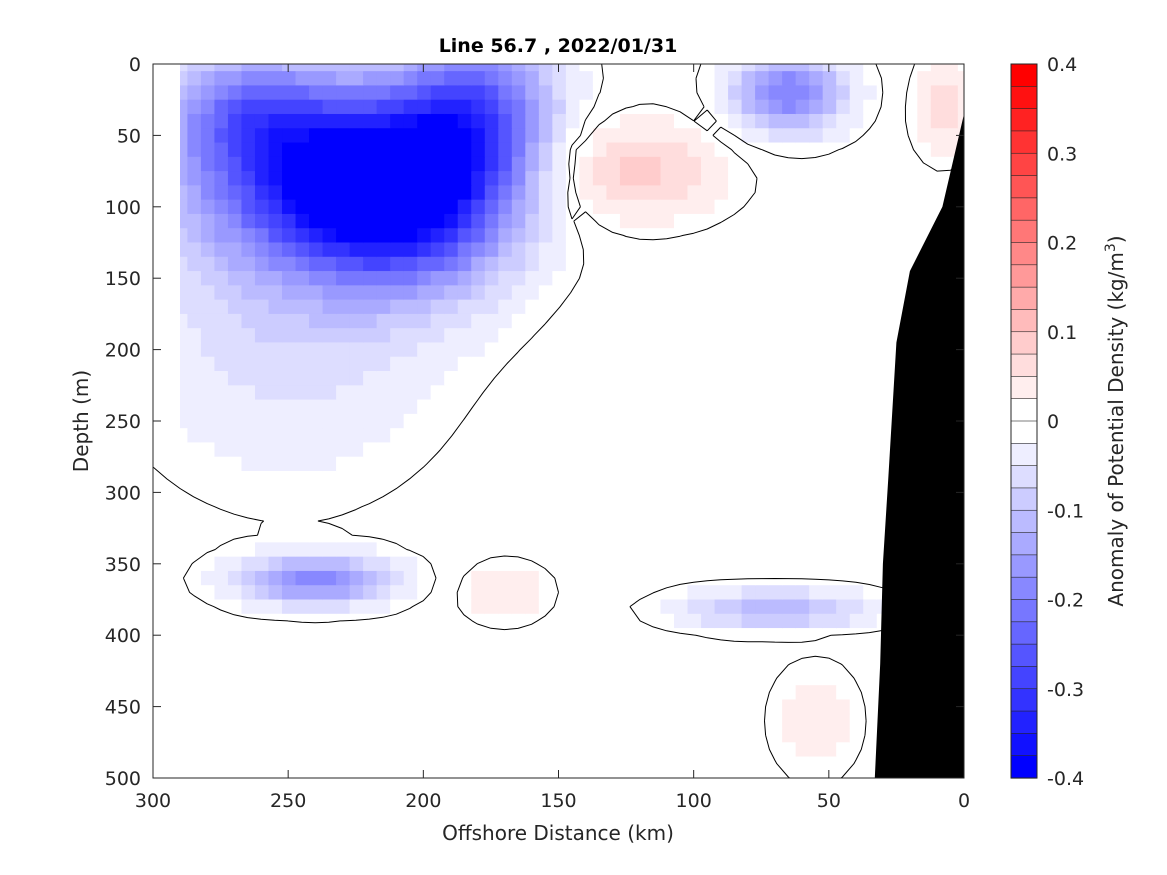  What do you see at coordinates (123, 279) in the screenshot?
I see `y-tick-label: 150` at bounding box center [123, 279].